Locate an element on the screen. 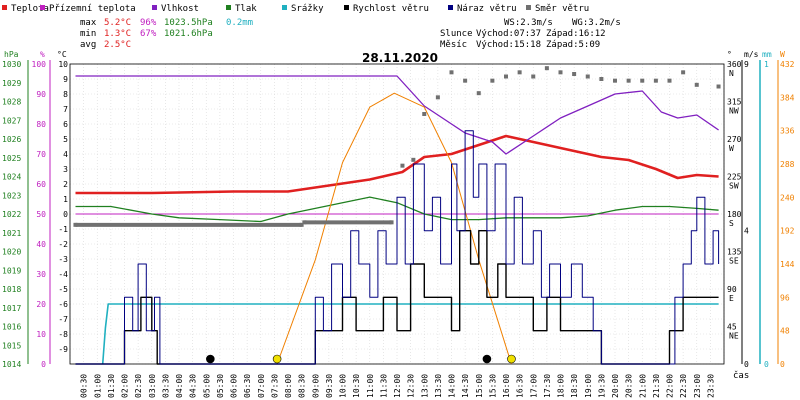  tick-x-23-00: 23:00 is located at coordinates (697, 386).